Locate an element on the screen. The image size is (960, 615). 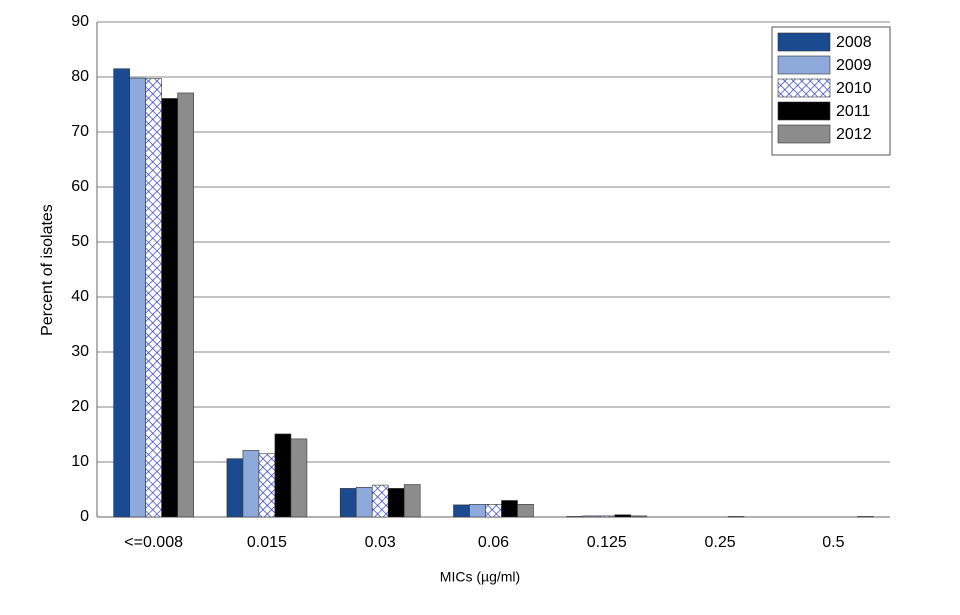
legend-label: 2011 is located at coordinates (853, 111).